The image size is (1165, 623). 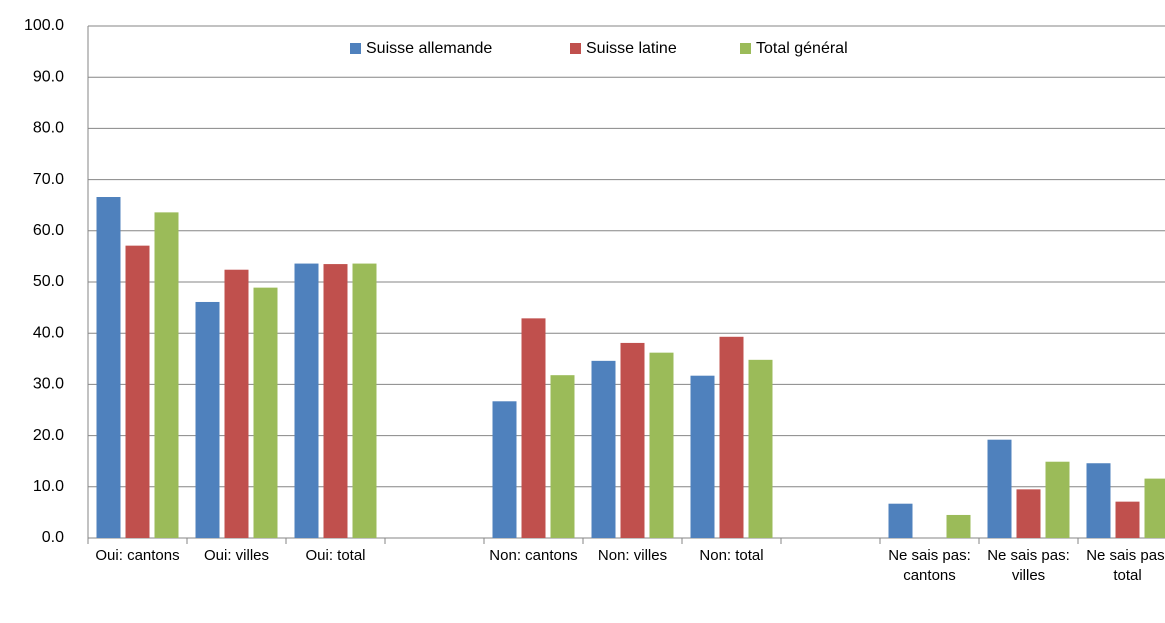 I want to click on y-tick-label: 100.0, so click(x=44, y=25).